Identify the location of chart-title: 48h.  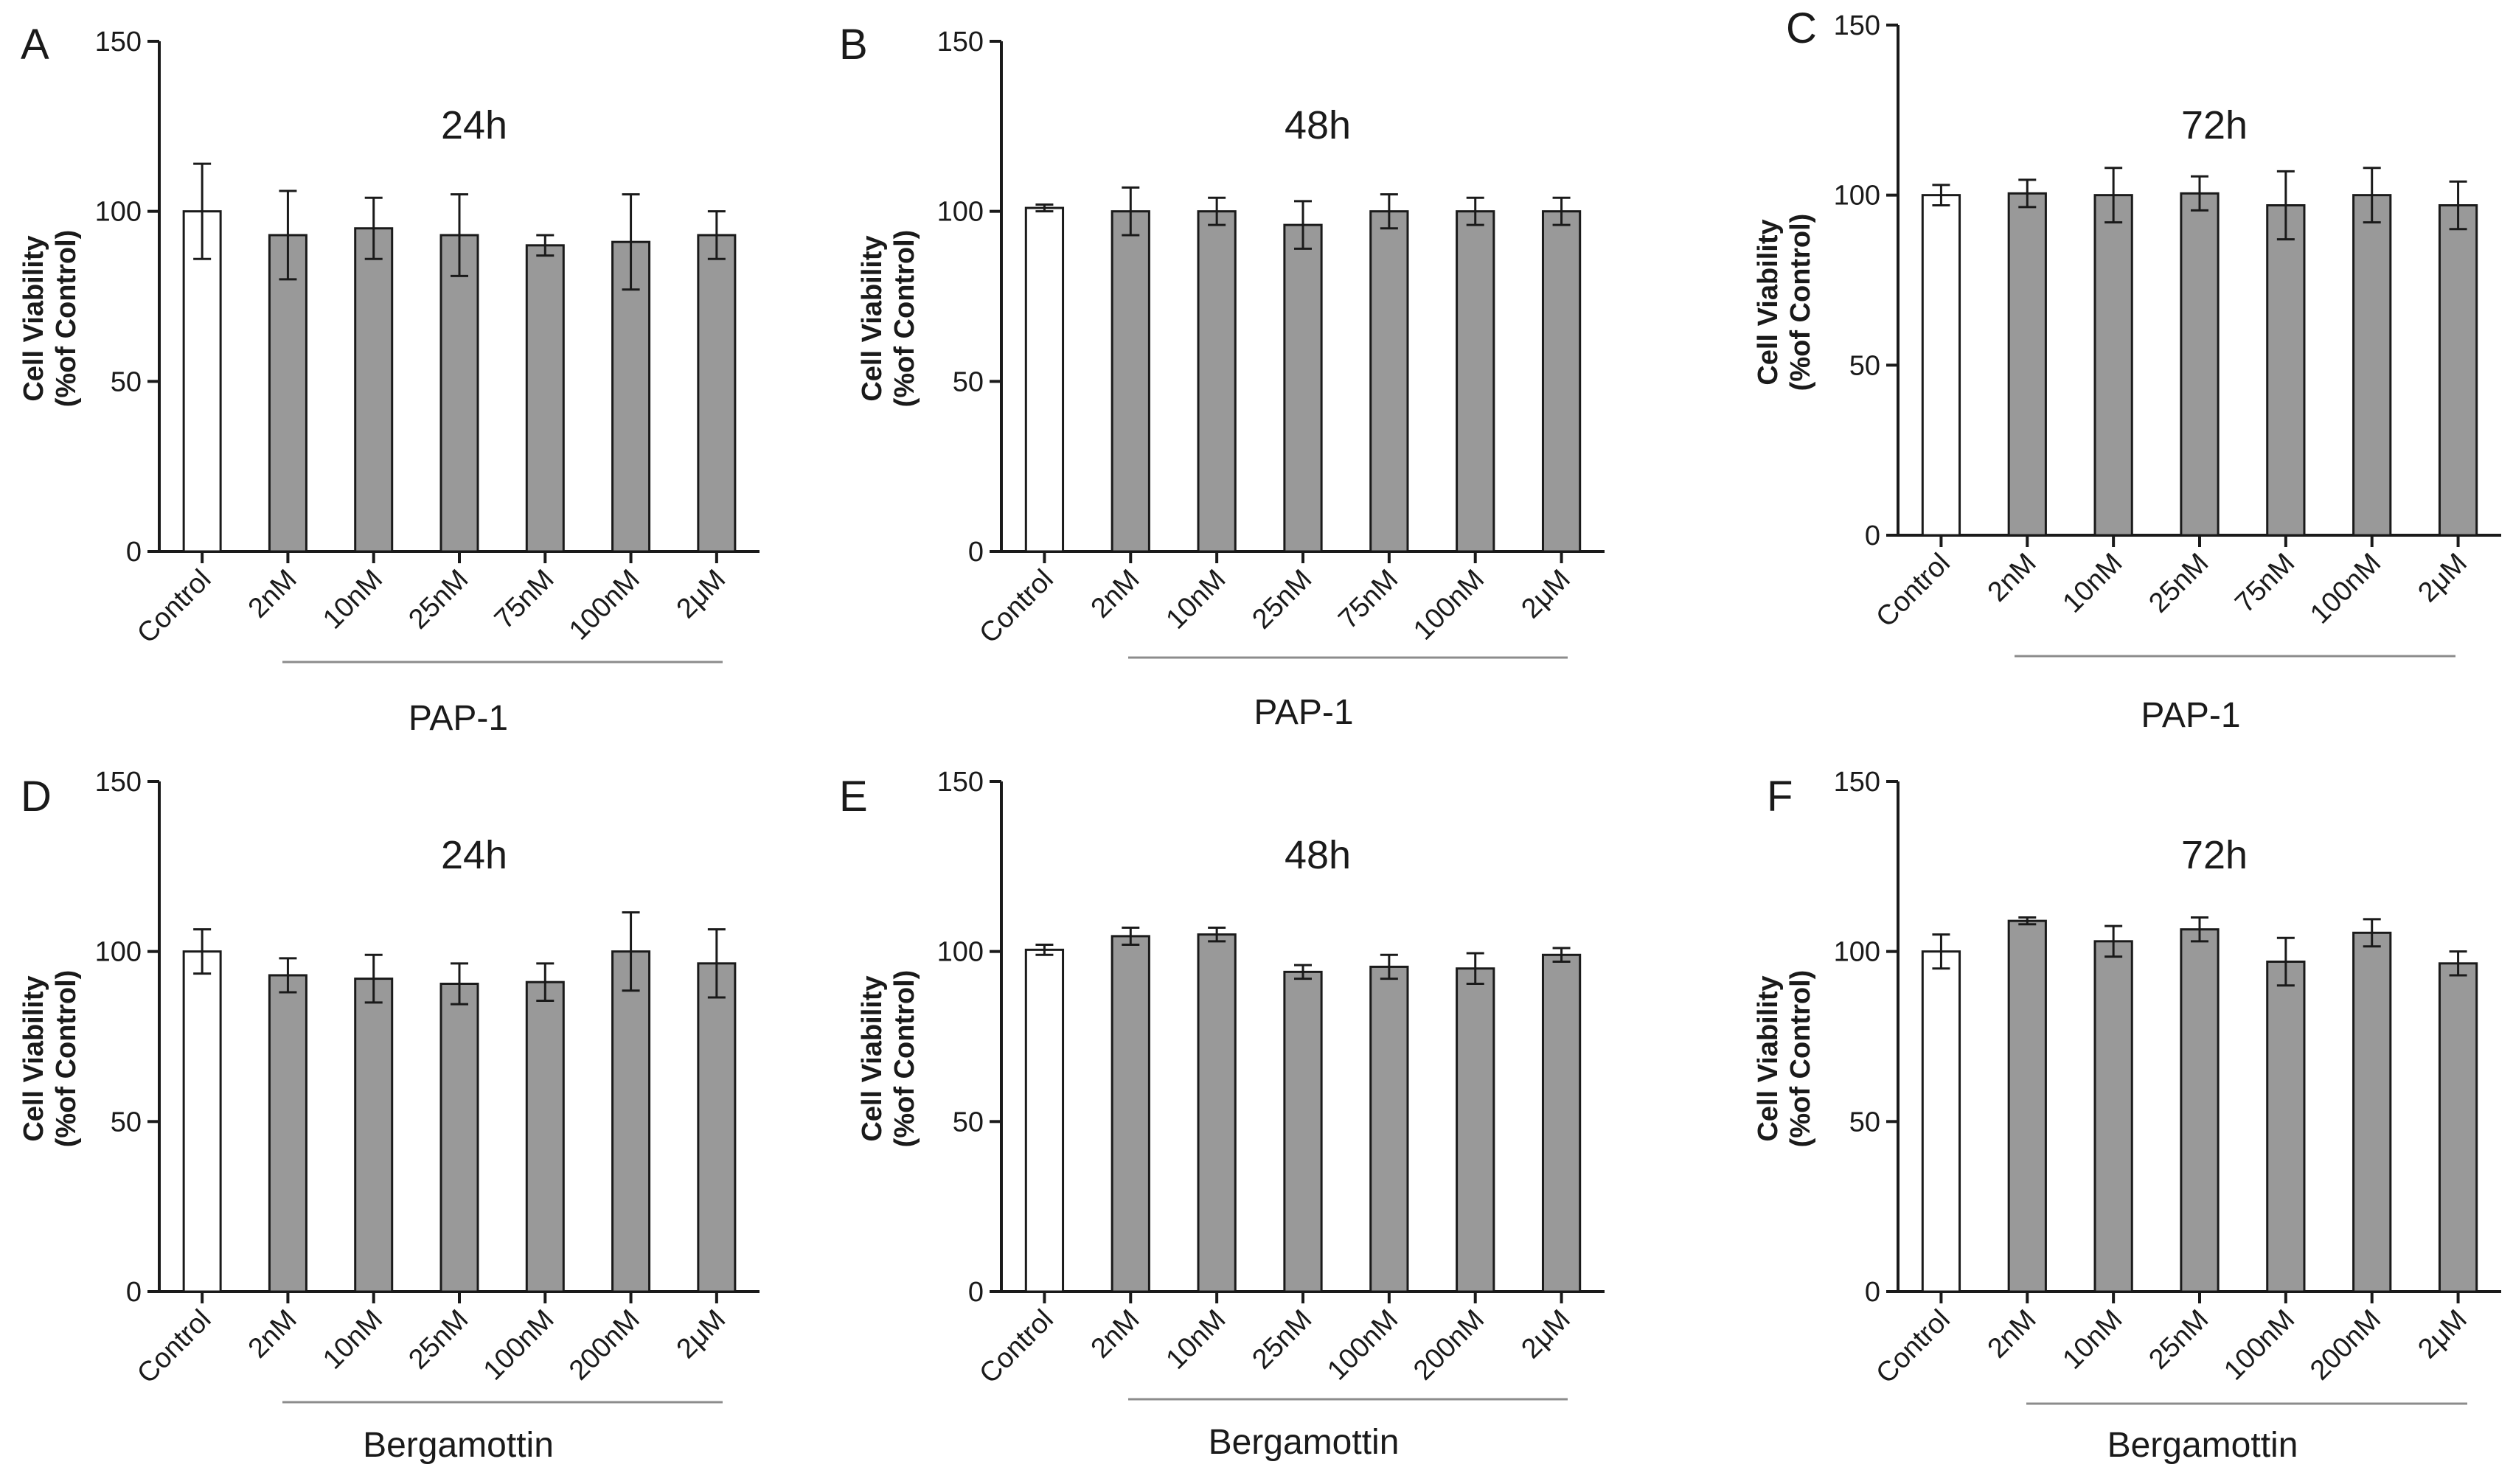
(1318, 855).